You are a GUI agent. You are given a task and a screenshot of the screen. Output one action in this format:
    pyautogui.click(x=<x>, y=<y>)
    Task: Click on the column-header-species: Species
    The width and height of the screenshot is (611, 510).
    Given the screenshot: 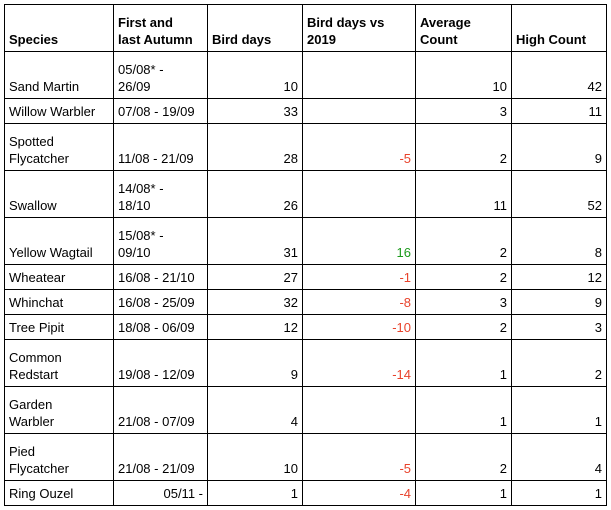 What is the action you would take?
    pyautogui.click(x=59, y=28)
    